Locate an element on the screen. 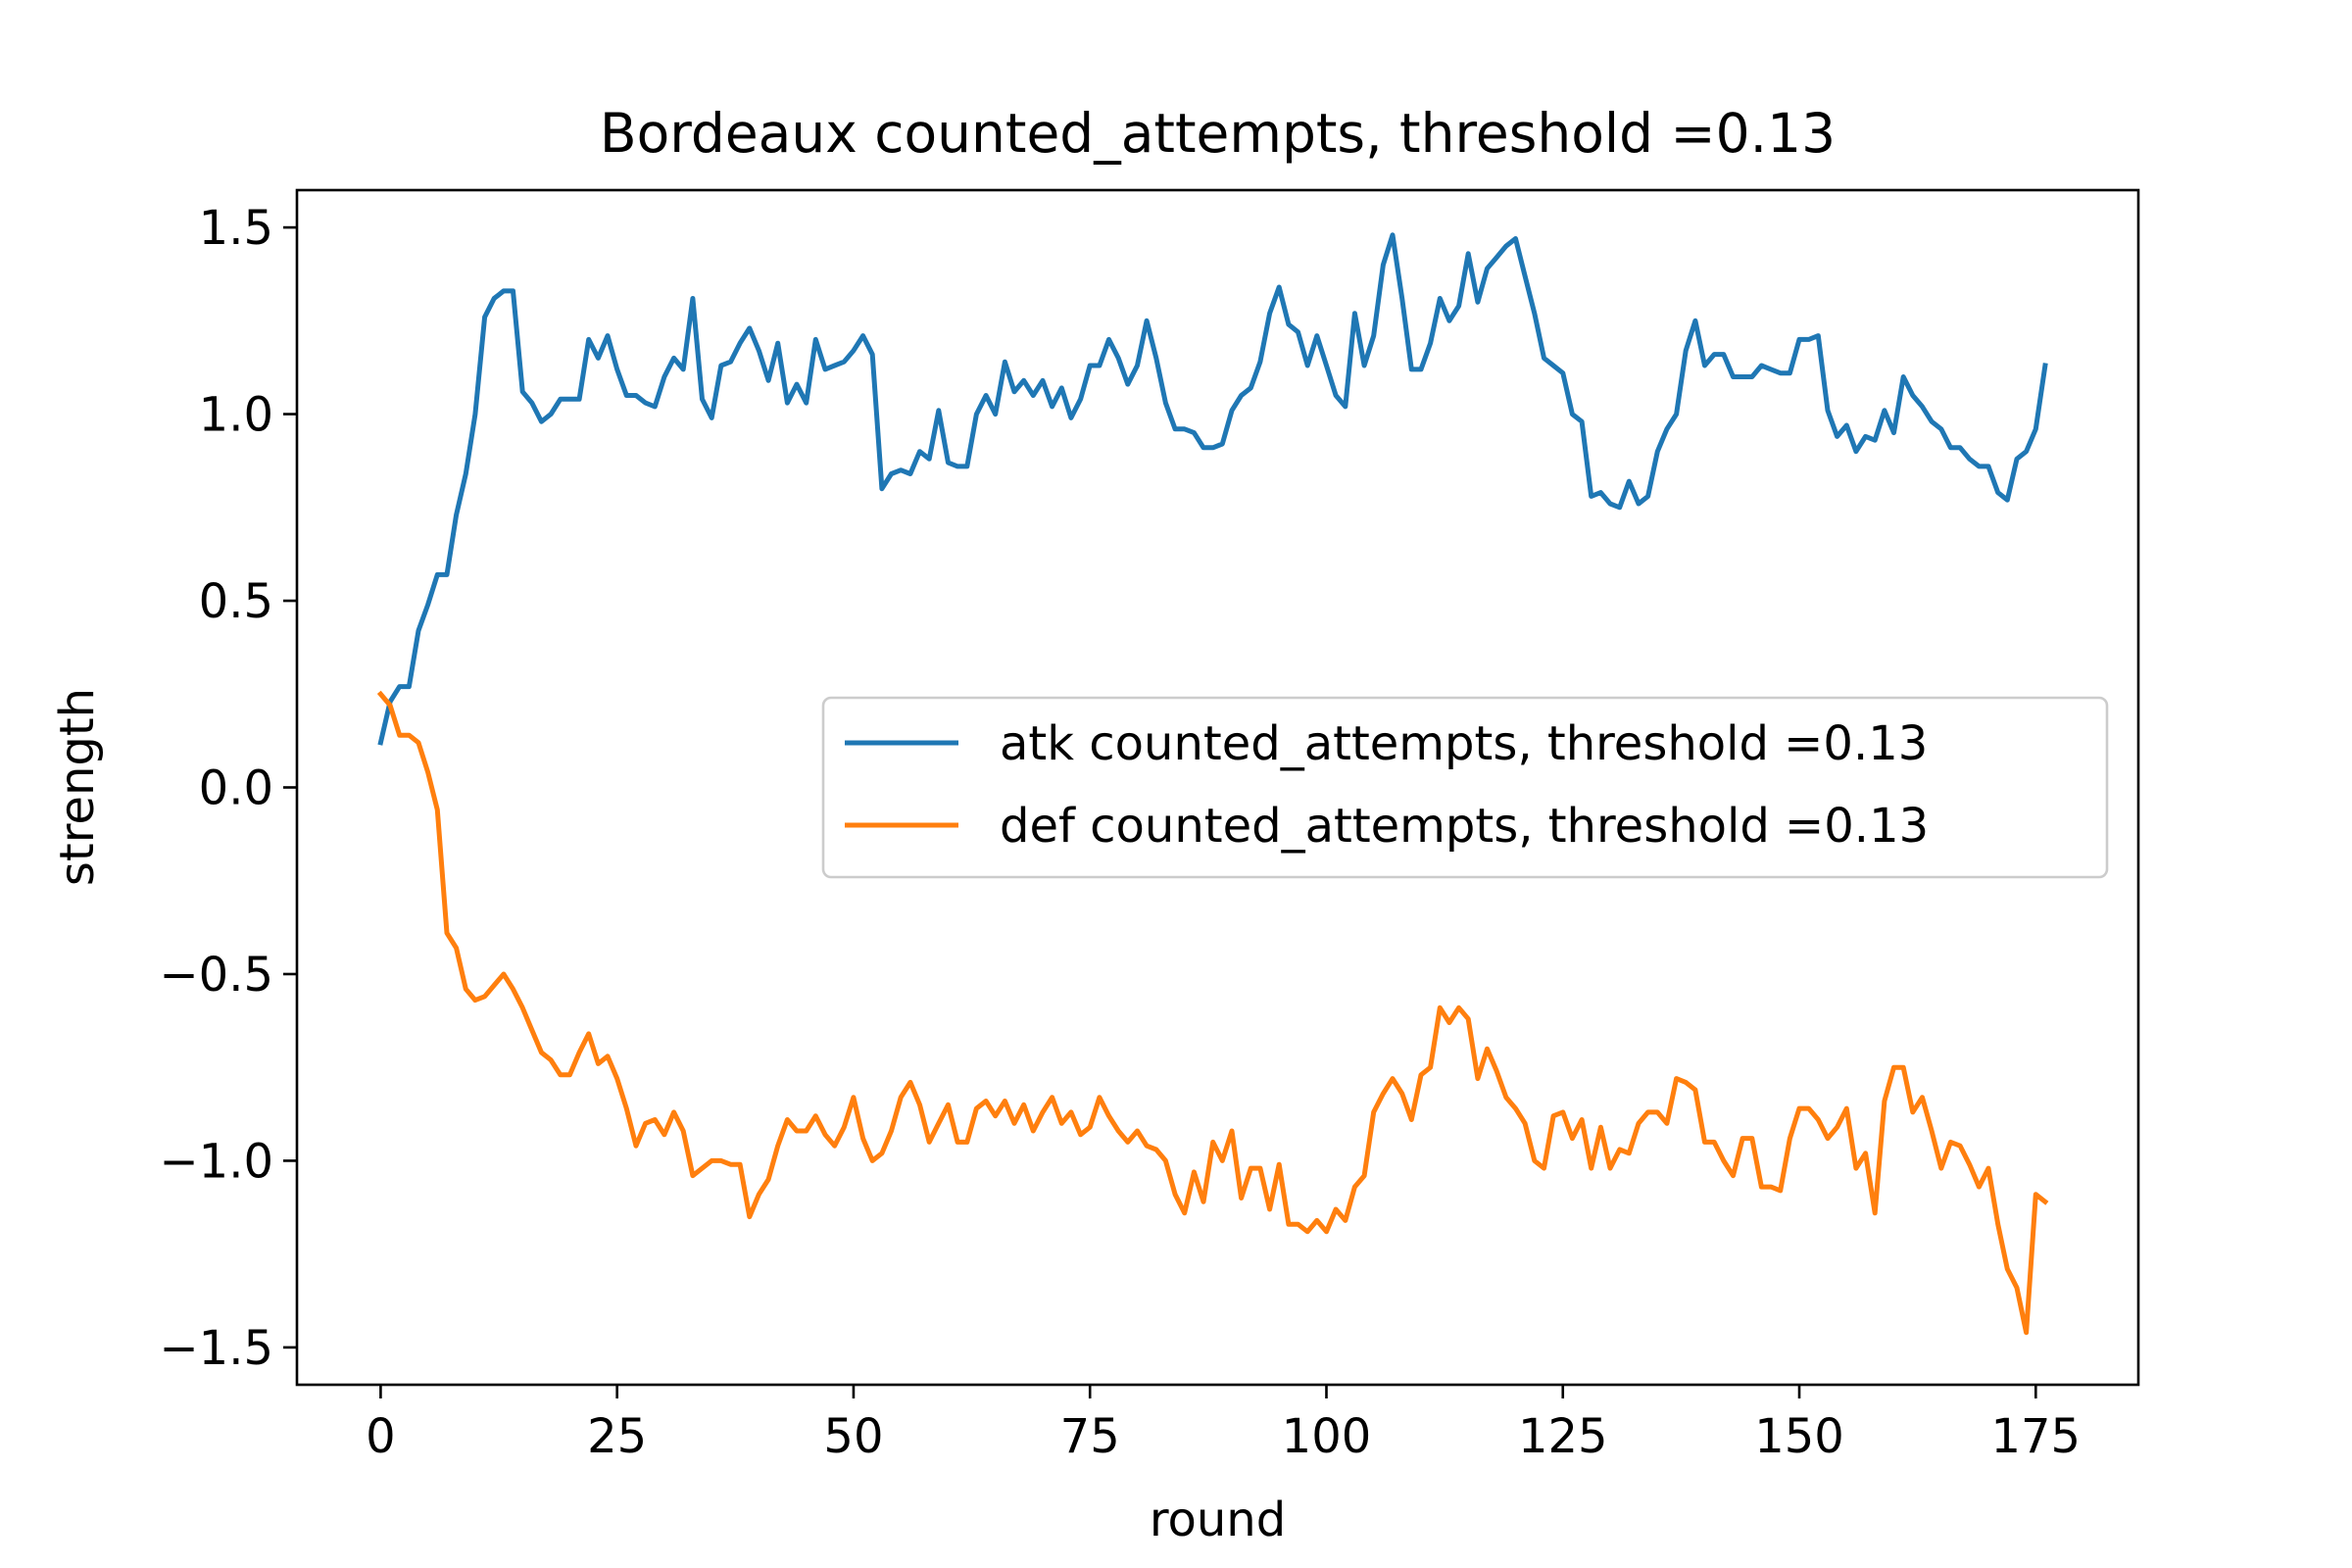 This screenshot has height=1568, width=2352. x-tick-label: 50 is located at coordinates (853, 1436).